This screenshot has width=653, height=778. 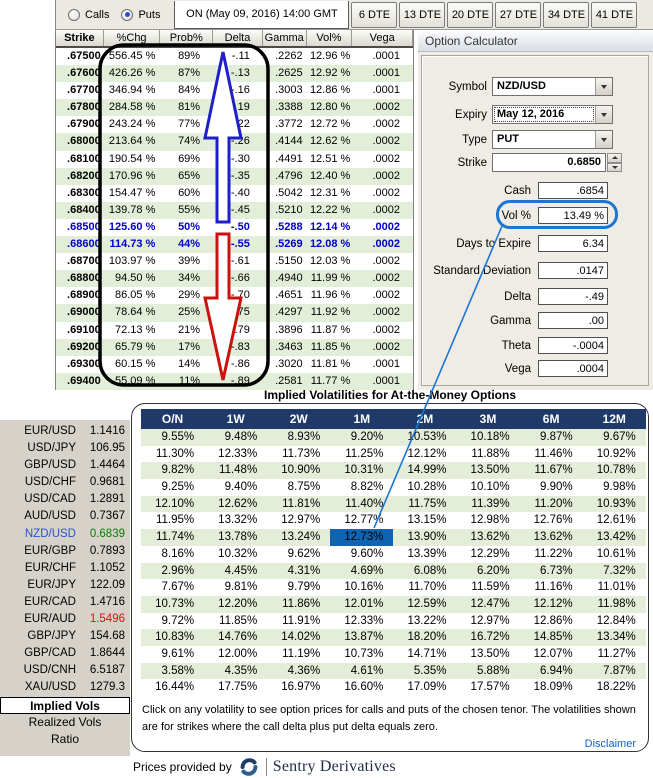 What do you see at coordinates (304, 587) in the screenshot?
I see `vol-cell: 9.79%` at bounding box center [304, 587].